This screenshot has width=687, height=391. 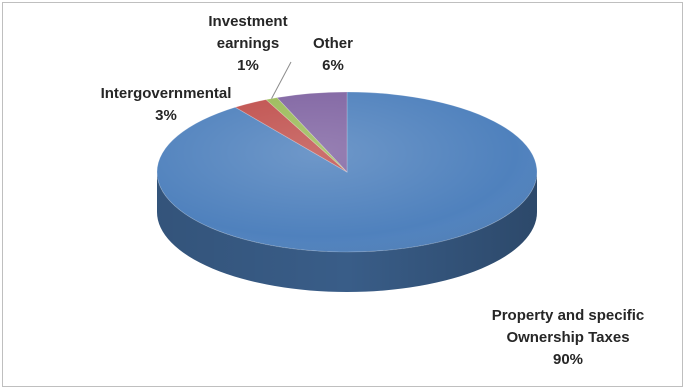 What do you see at coordinates (247, 21) in the screenshot?
I see `pie-category-label-2: Investment` at bounding box center [247, 21].